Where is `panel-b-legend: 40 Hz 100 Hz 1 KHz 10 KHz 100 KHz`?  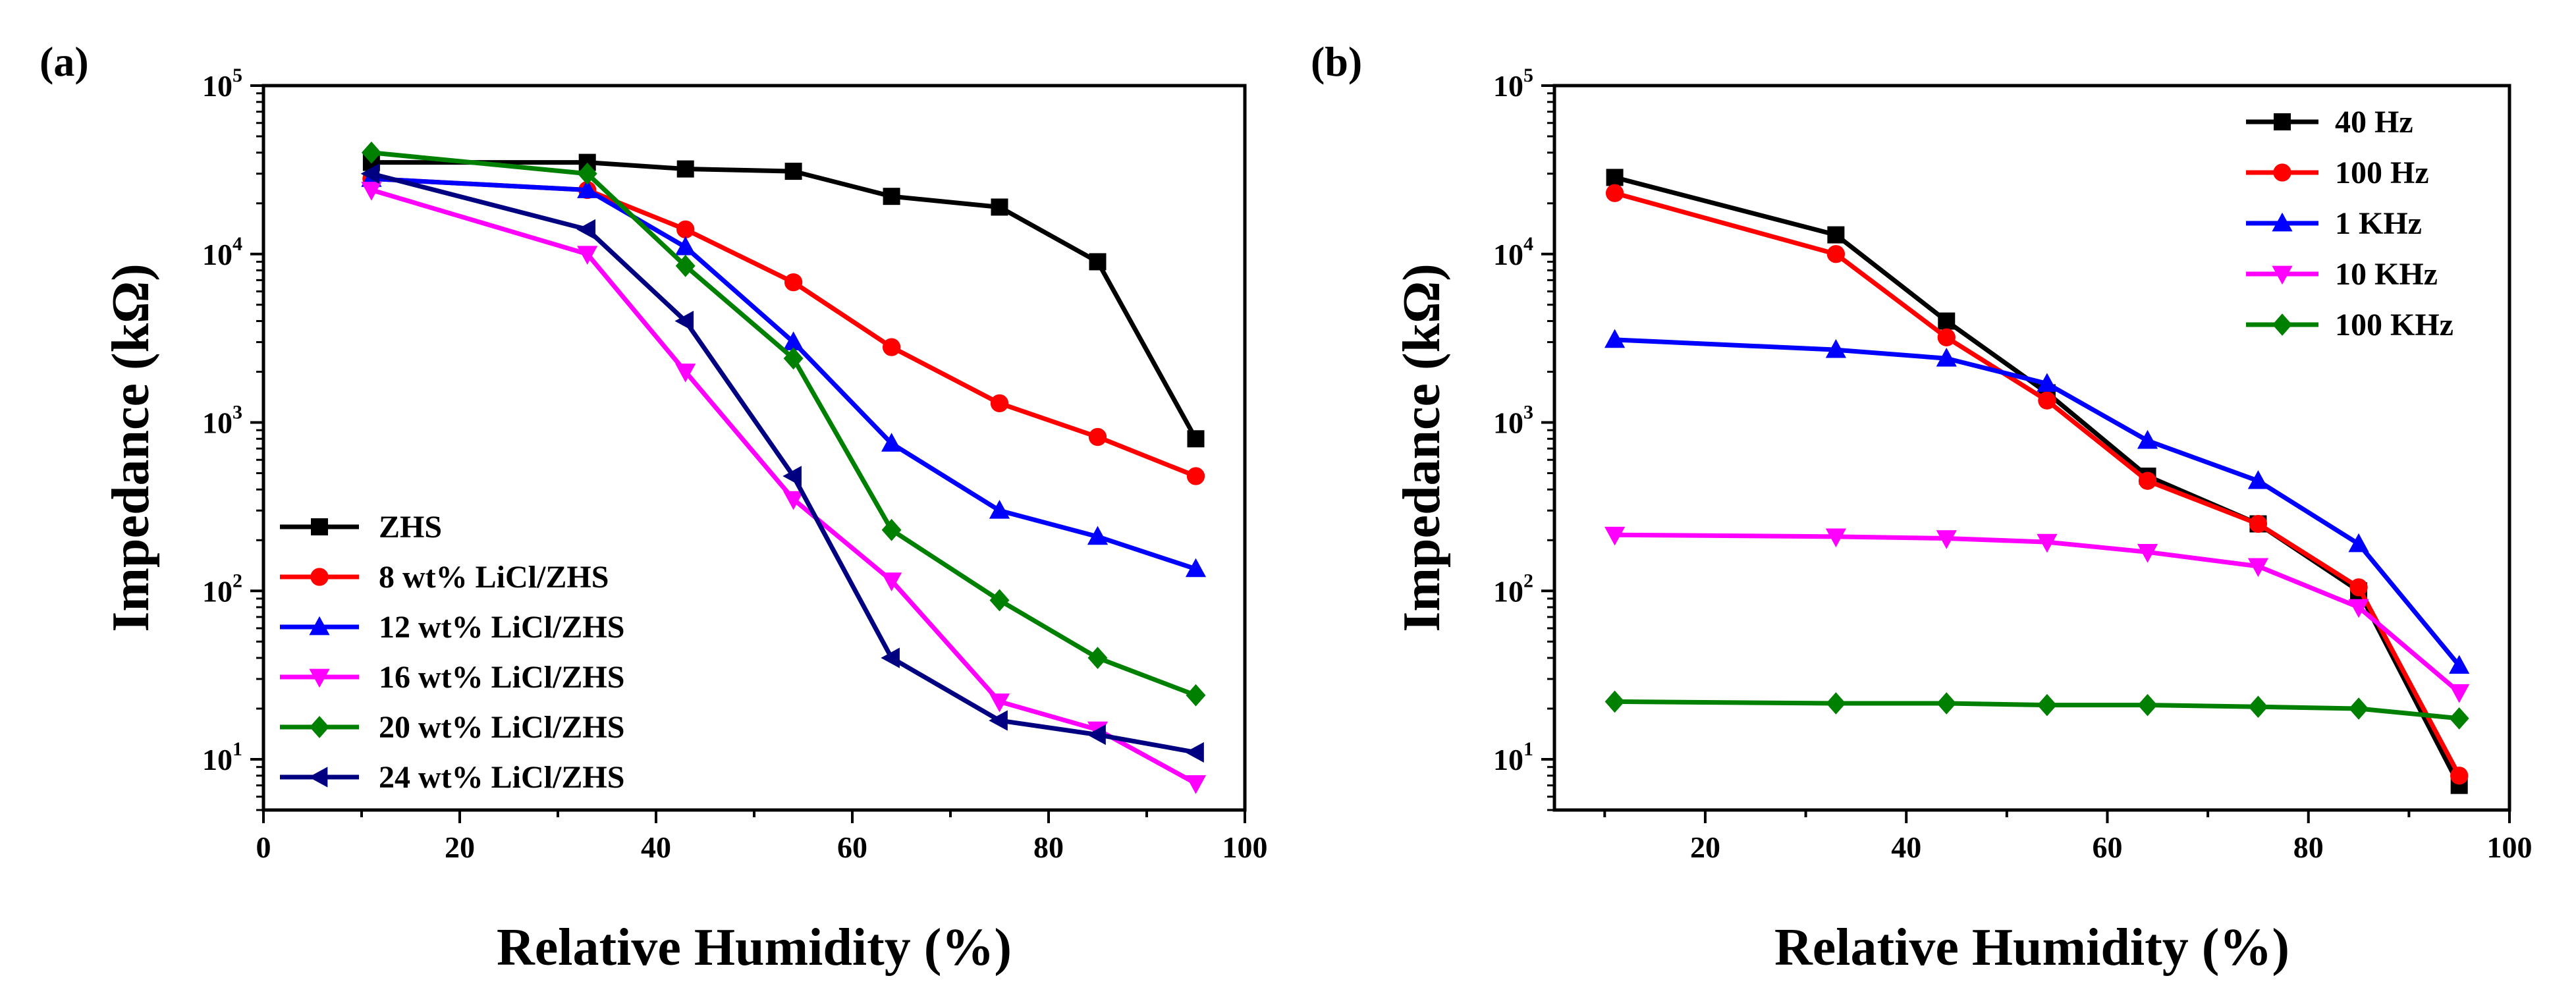
panel-b-legend: 40 Hz 100 Hz 1 KHz 10 KHz 100 KHz is located at coordinates (2349, 224).